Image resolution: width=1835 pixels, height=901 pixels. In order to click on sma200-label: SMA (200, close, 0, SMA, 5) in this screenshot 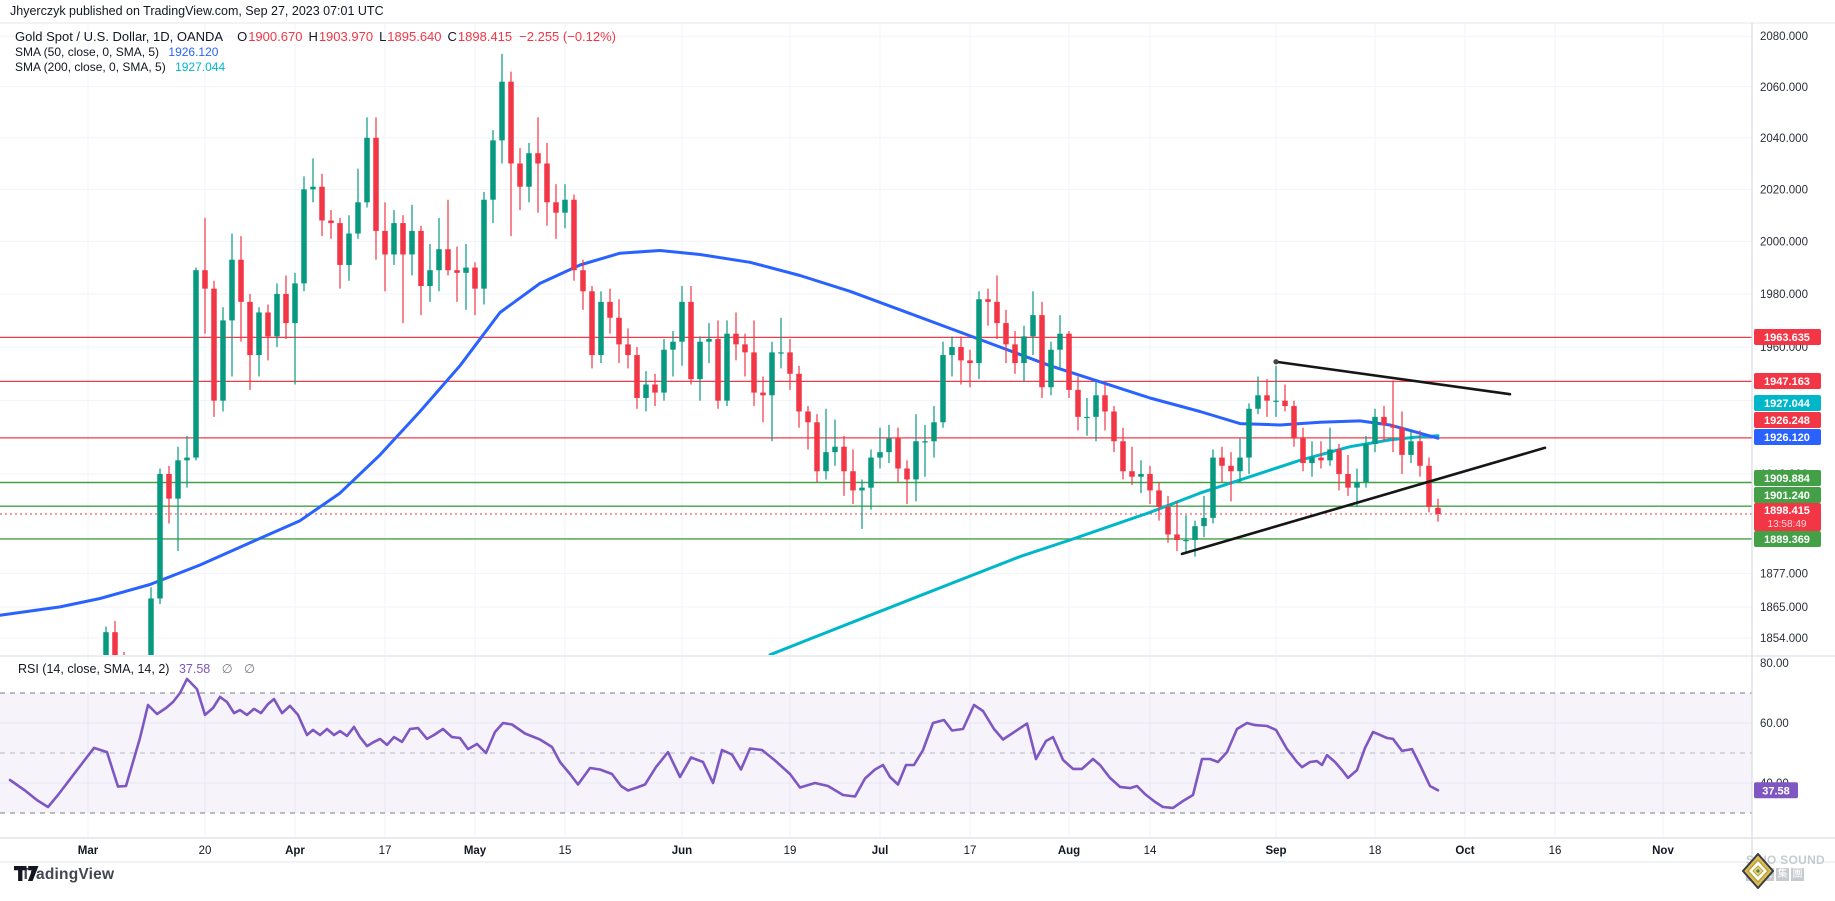, I will do `click(90, 67)`.